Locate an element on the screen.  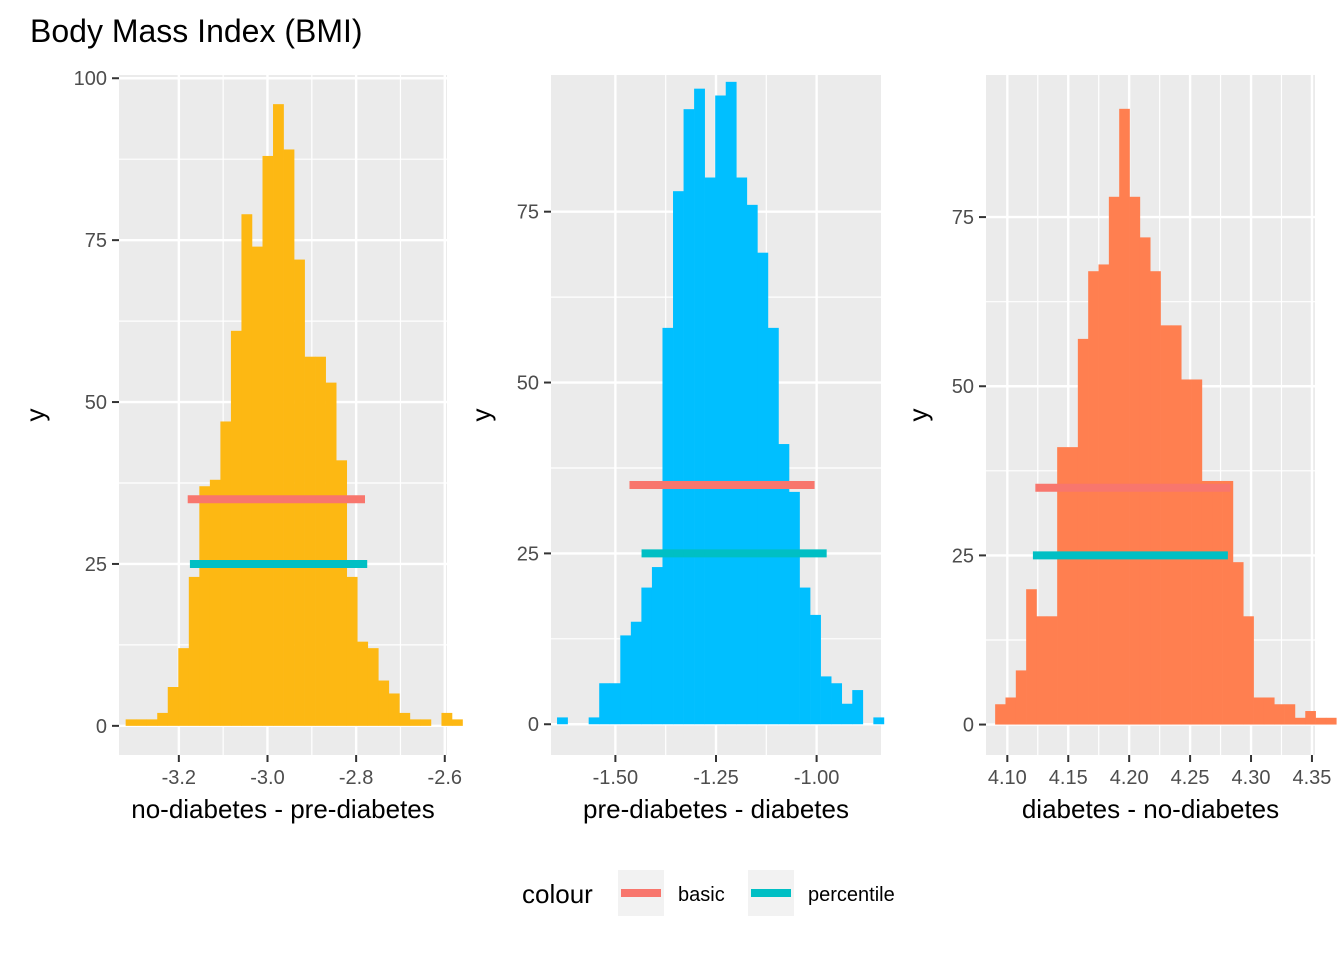
x-tick-label: -3.0 is located at coordinates (267, 778).